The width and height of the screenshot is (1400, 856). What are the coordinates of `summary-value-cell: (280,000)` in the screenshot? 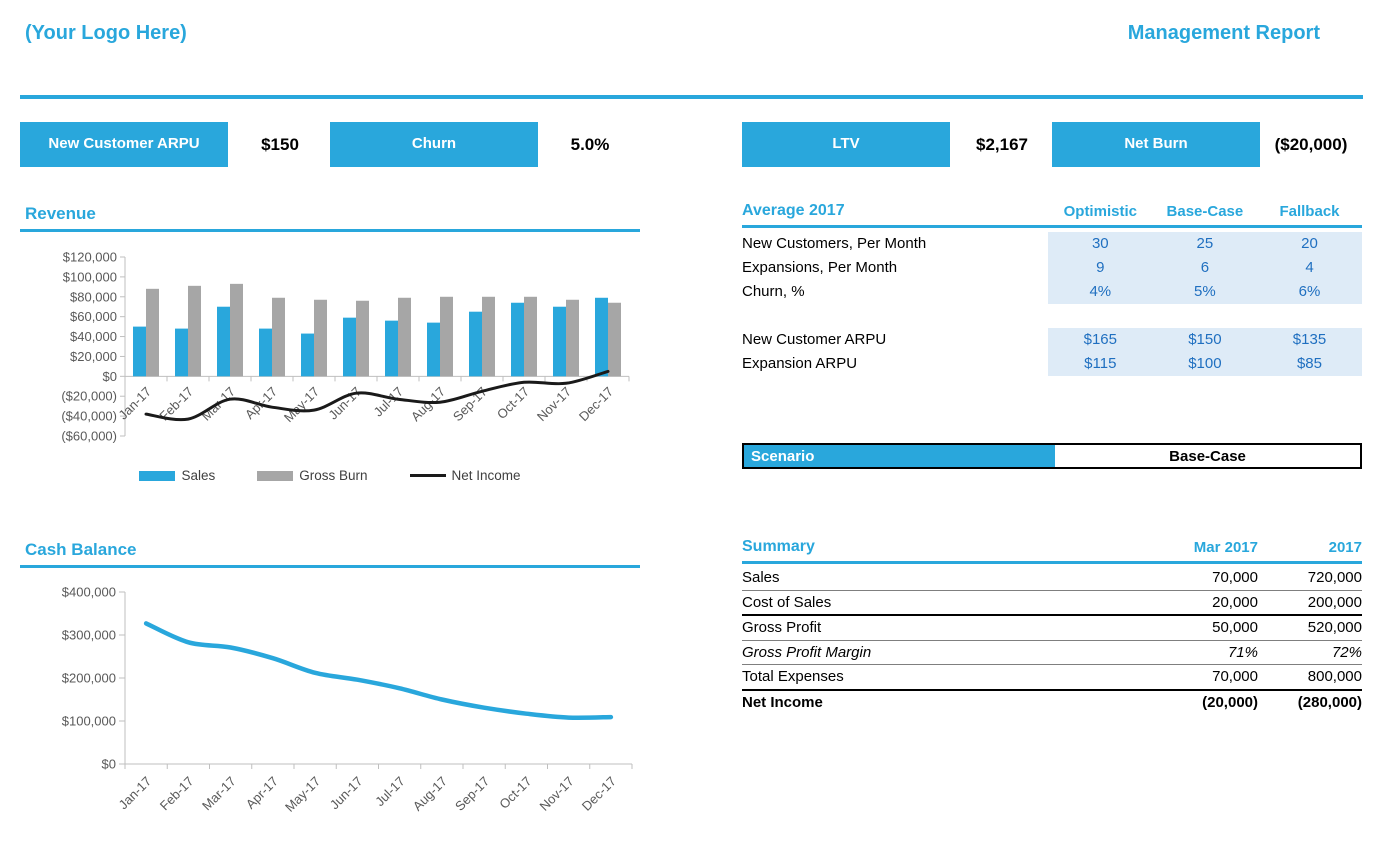 It's located at (1329, 702).